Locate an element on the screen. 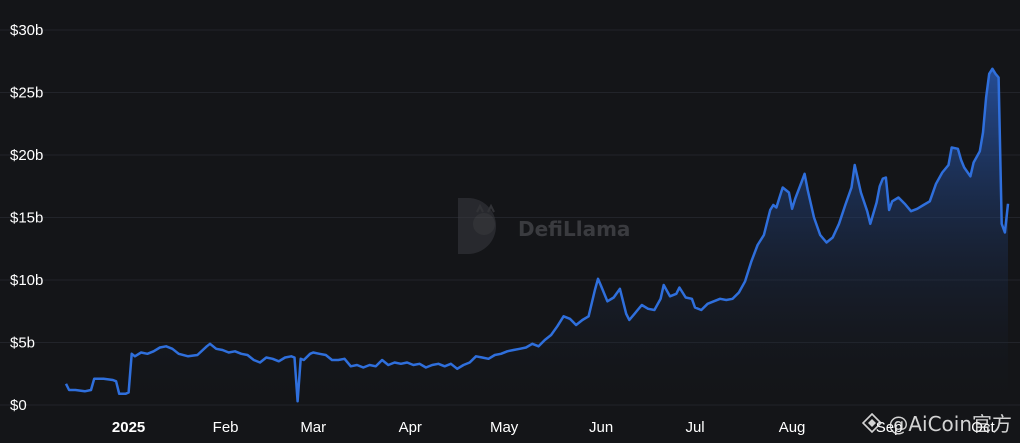 The image size is (1020, 443). watermark-llama: DefiLlama is located at coordinates (544, 226).